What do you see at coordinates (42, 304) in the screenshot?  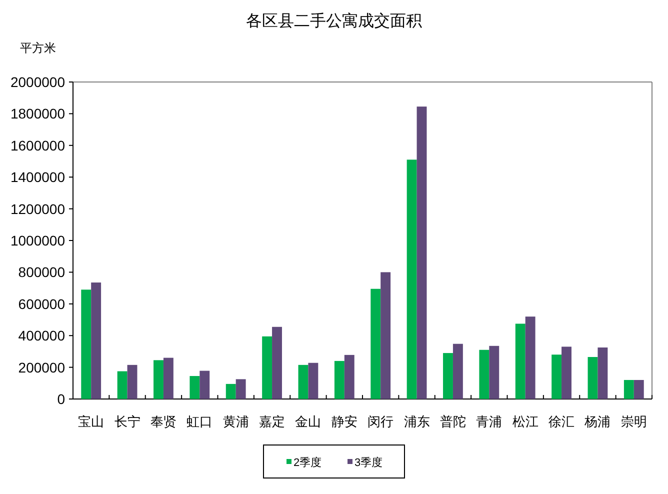 I see `y-tick-label: 600000` at bounding box center [42, 304].